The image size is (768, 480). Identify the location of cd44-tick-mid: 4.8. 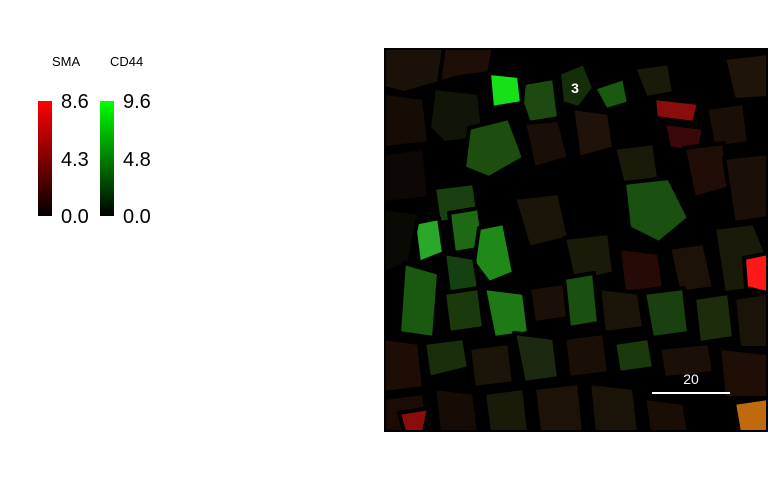
(137, 160).